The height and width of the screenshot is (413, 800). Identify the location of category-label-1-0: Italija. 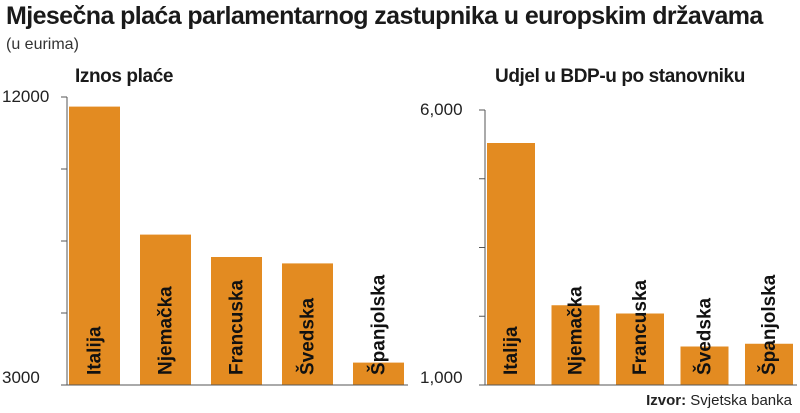
(511, 350).